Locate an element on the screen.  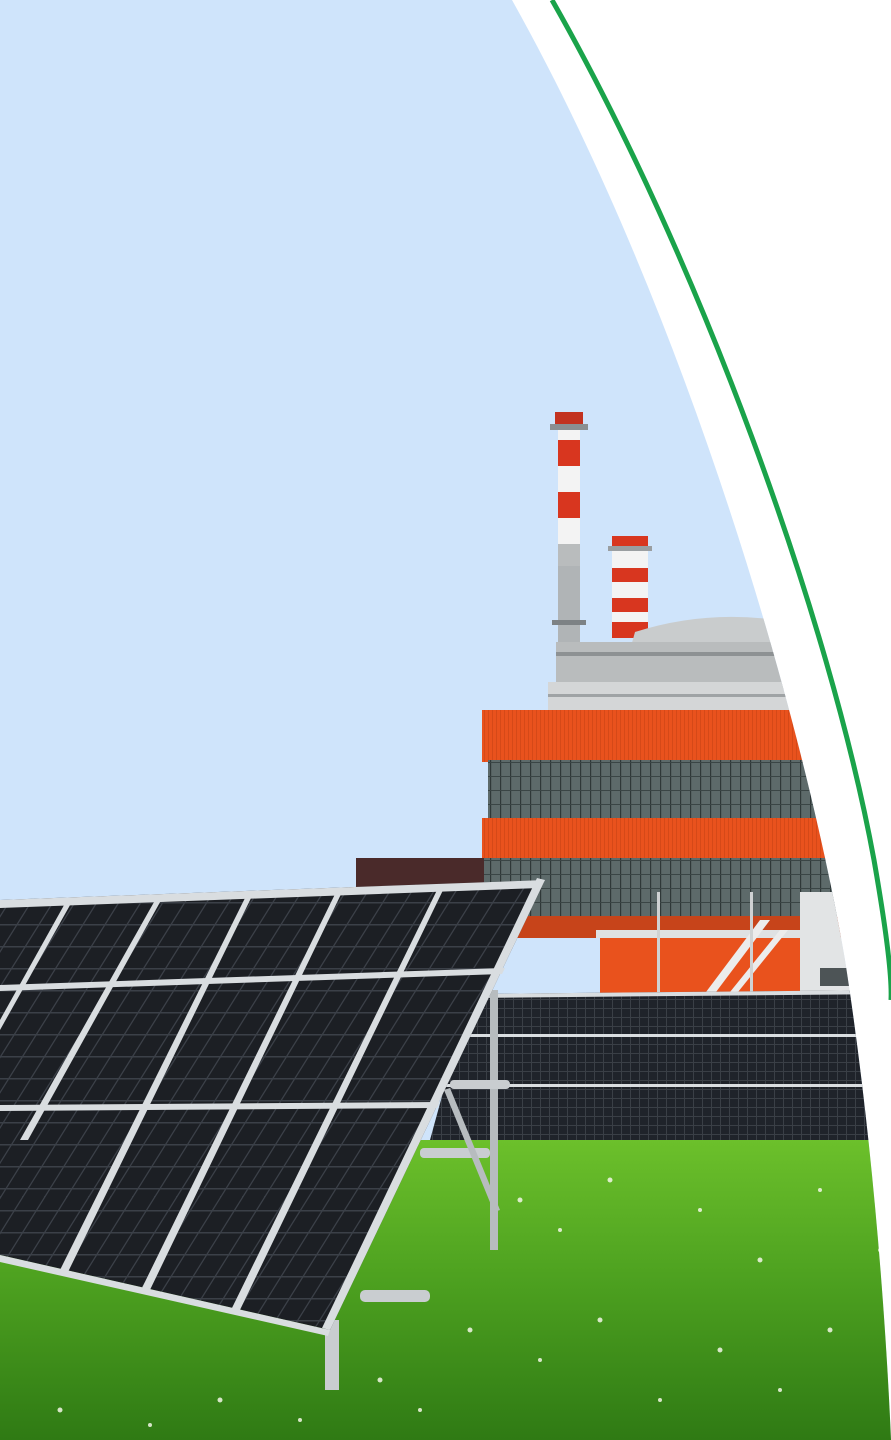
back-solar-array is located at coordinates (660, 1065).